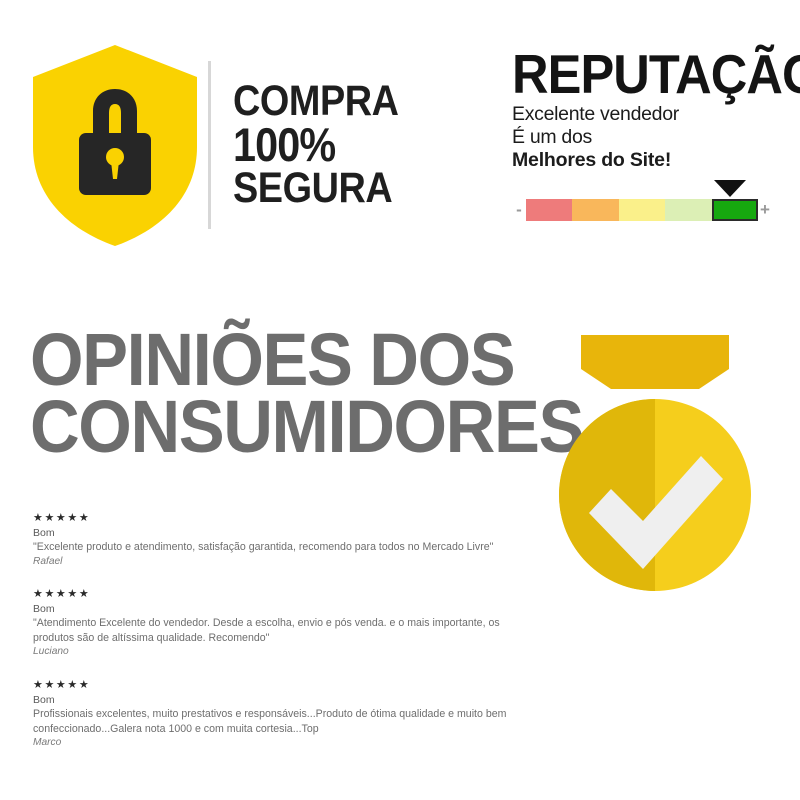  I want to click on page-title-line-2: CONSUMIDORES, so click(307, 426).